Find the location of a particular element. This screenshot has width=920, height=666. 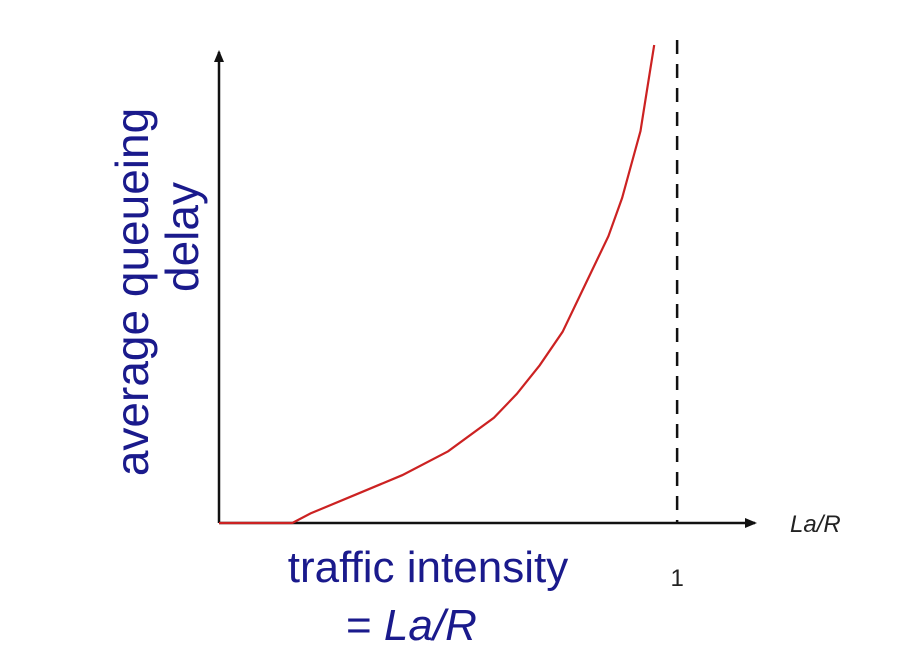

x-axis-title-line-2: = La/R is located at coordinates (411, 625).